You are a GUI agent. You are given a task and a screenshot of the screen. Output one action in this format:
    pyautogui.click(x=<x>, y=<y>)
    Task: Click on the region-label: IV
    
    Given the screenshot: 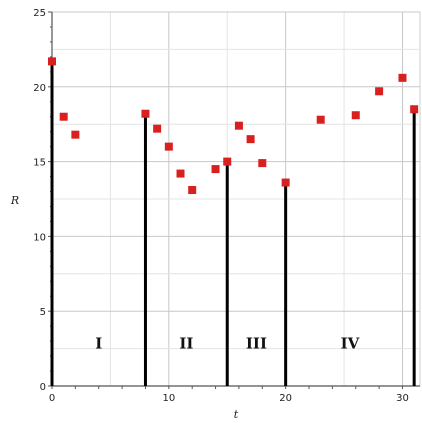 What is the action you would take?
    pyautogui.click(x=350, y=344)
    